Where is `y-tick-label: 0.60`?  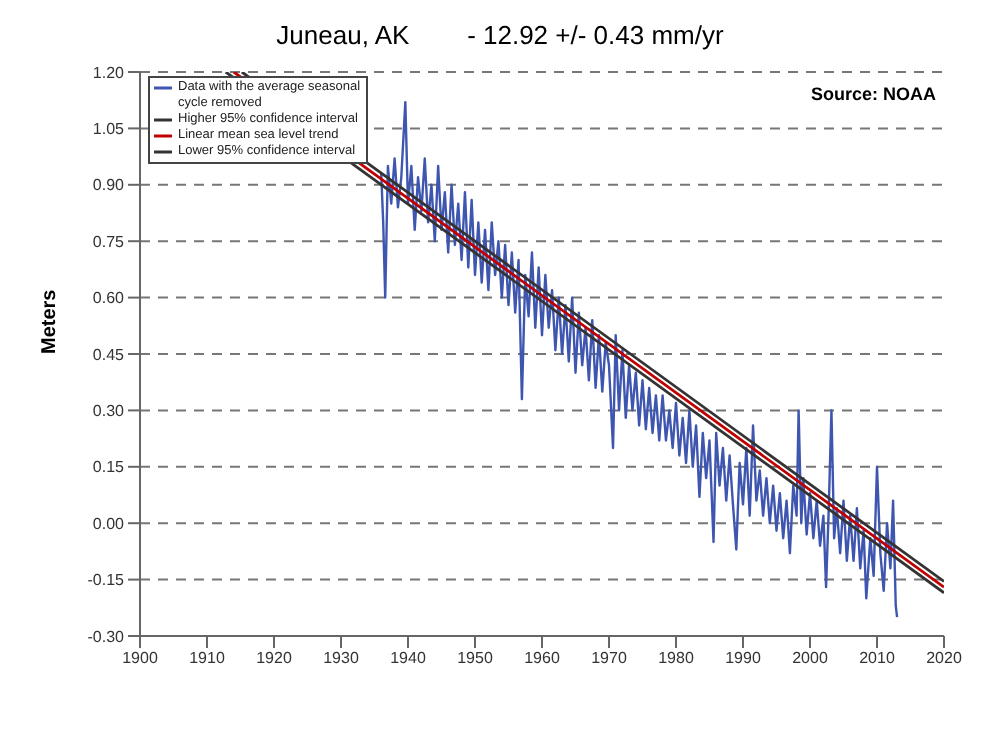
y-tick-label: 0.60 is located at coordinates (109, 298).